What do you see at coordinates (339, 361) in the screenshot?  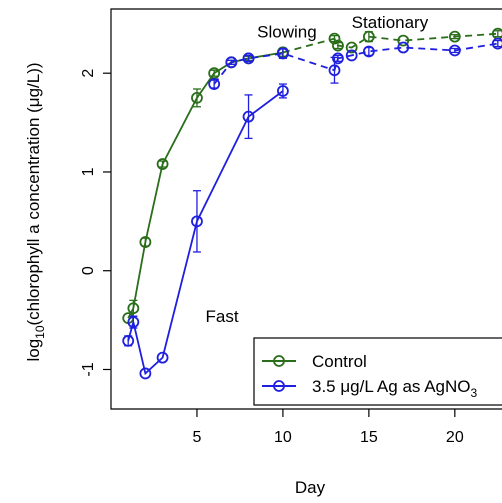 I see `legend-control-label: Control` at bounding box center [339, 361].